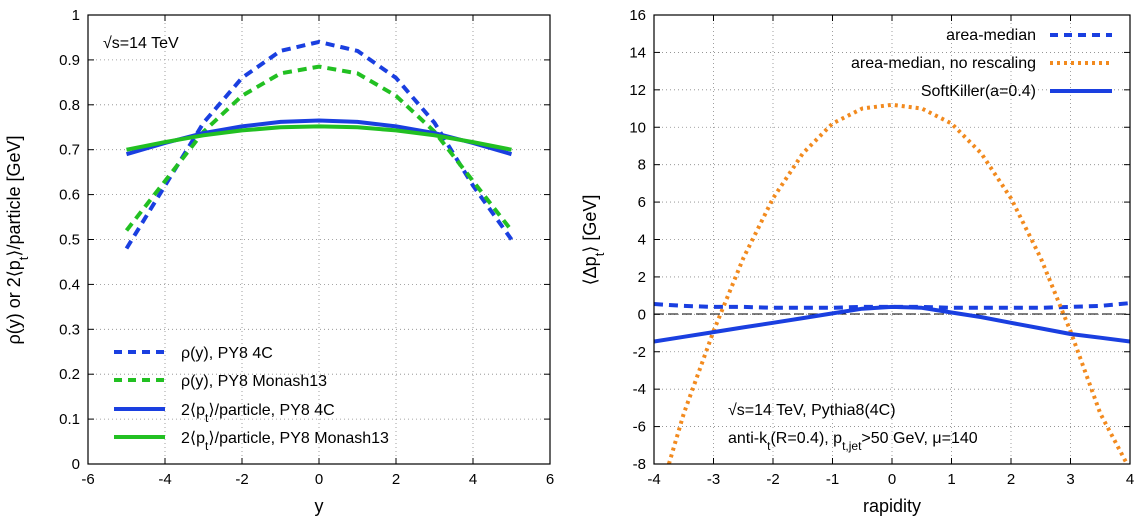 This screenshot has width=1142, height=522. I want to click on left-legend-label-rho-monash: ρ(y), PY8 Monash13, so click(254, 381).